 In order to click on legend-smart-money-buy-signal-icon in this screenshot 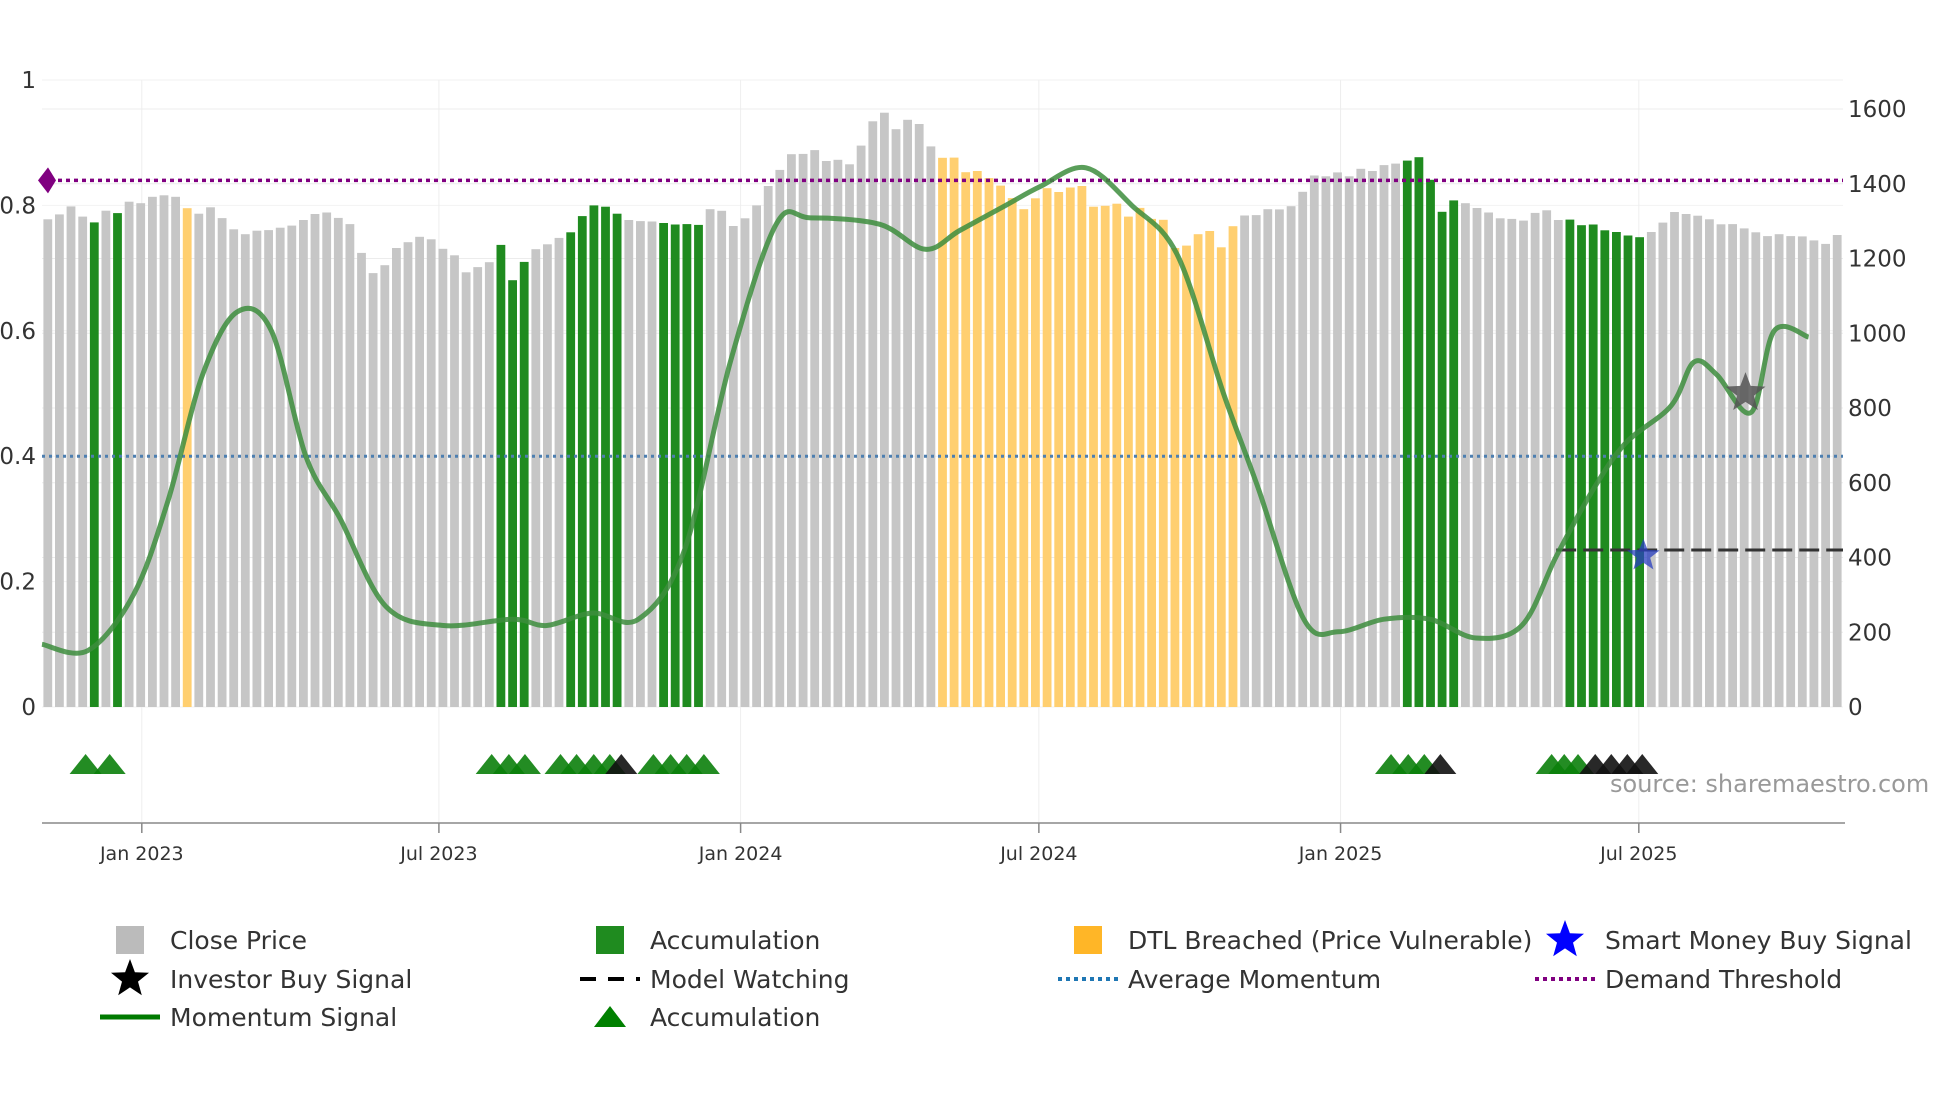, I will do `click(1565, 938)`.